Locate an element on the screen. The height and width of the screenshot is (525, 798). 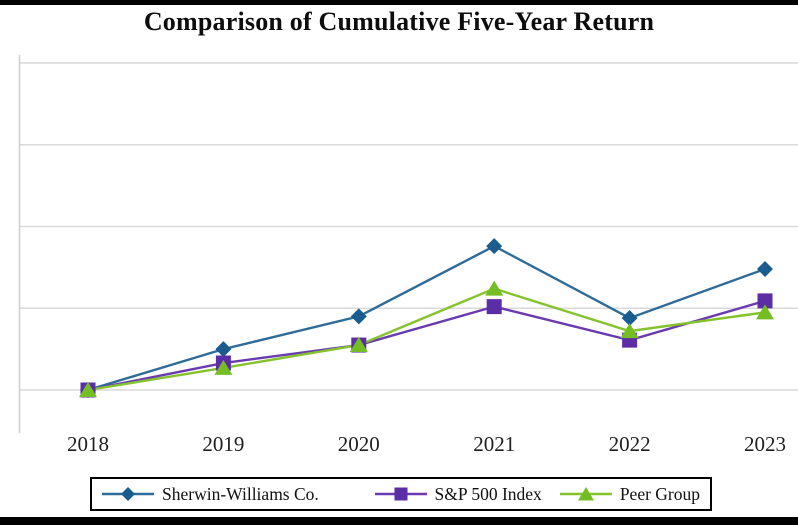
legend-entry-sp500: S&P 500 Index is located at coordinates (458, 494).